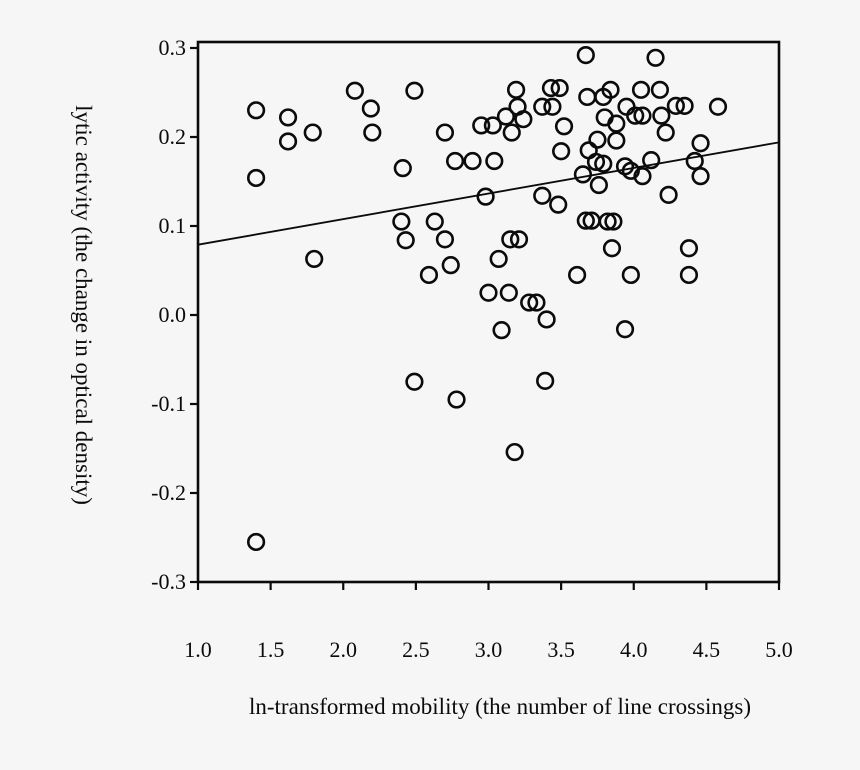 Image resolution: width=860 pixels, height=770 pixels. What do you see at coordinates (779, 649) in the screenshot?
I see `x-tick-label: 5.0` at bounding box center [779, 649].